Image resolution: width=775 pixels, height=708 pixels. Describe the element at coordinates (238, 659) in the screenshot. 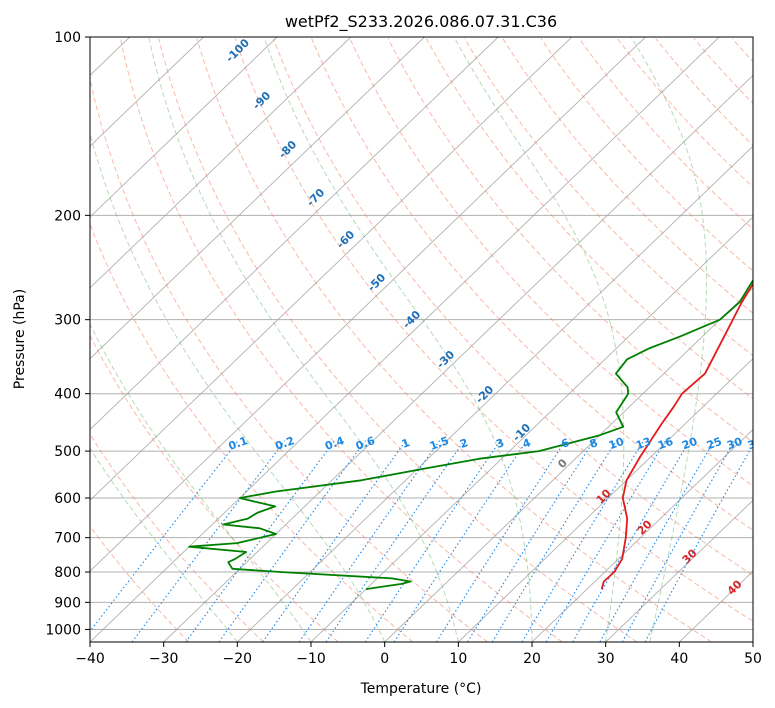

I see `x-tick-label: −20` at that location.